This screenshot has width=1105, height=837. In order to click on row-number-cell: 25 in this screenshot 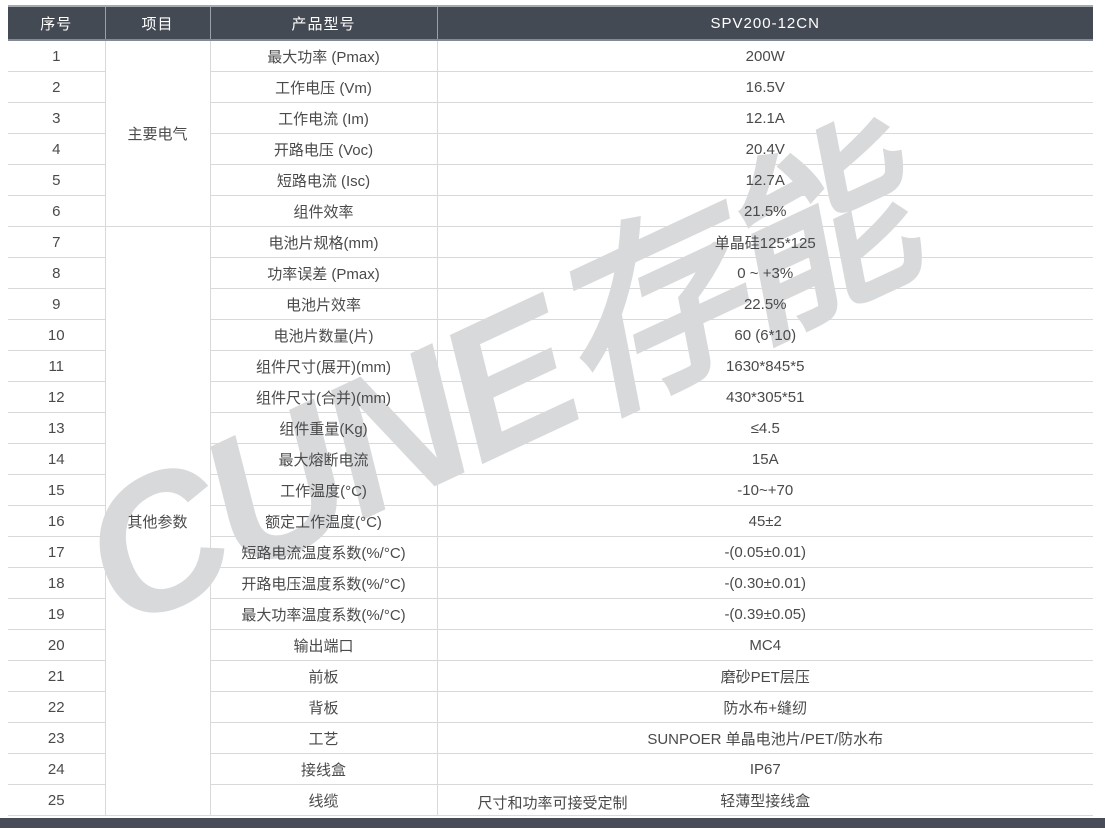, I will do `click(57, 800)`.